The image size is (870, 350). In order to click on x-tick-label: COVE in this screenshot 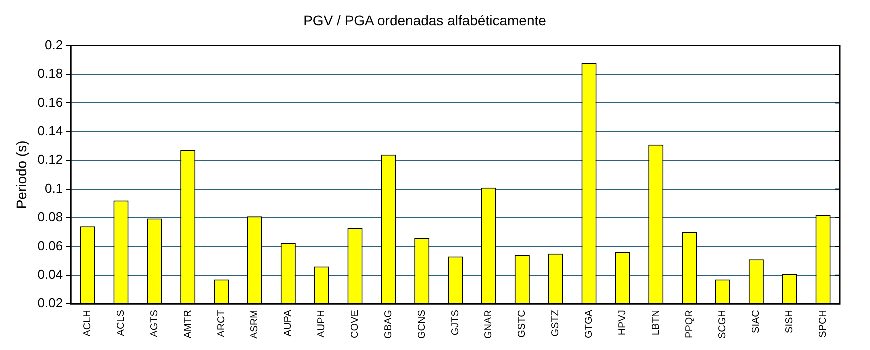, I will do `click(356, 324)`.